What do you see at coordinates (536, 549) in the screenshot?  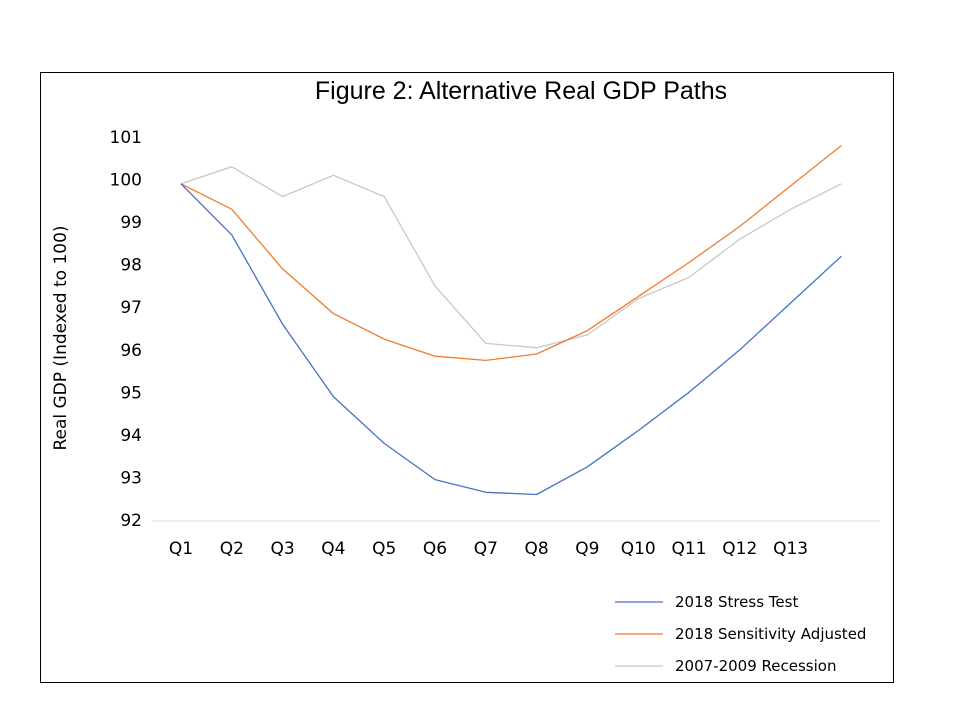 I see `x-tick-label: Q8` at bounding box center [536, 549].